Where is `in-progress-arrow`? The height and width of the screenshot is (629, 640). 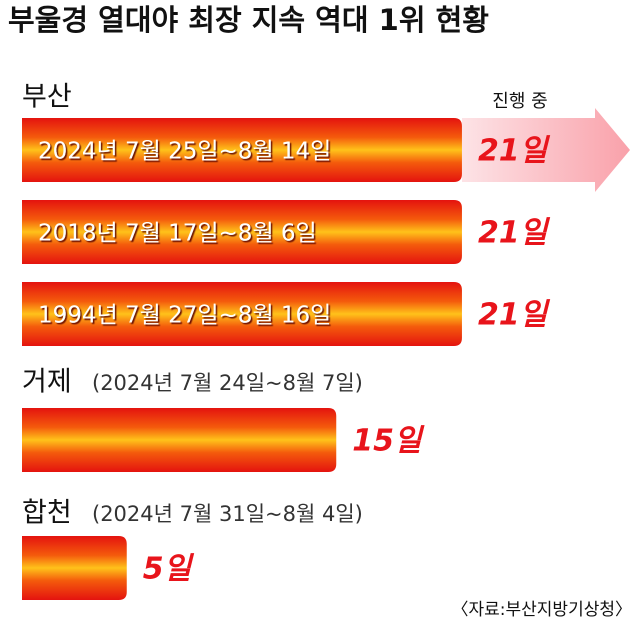
in-progress-arrow is located at coordinates (546, 150).